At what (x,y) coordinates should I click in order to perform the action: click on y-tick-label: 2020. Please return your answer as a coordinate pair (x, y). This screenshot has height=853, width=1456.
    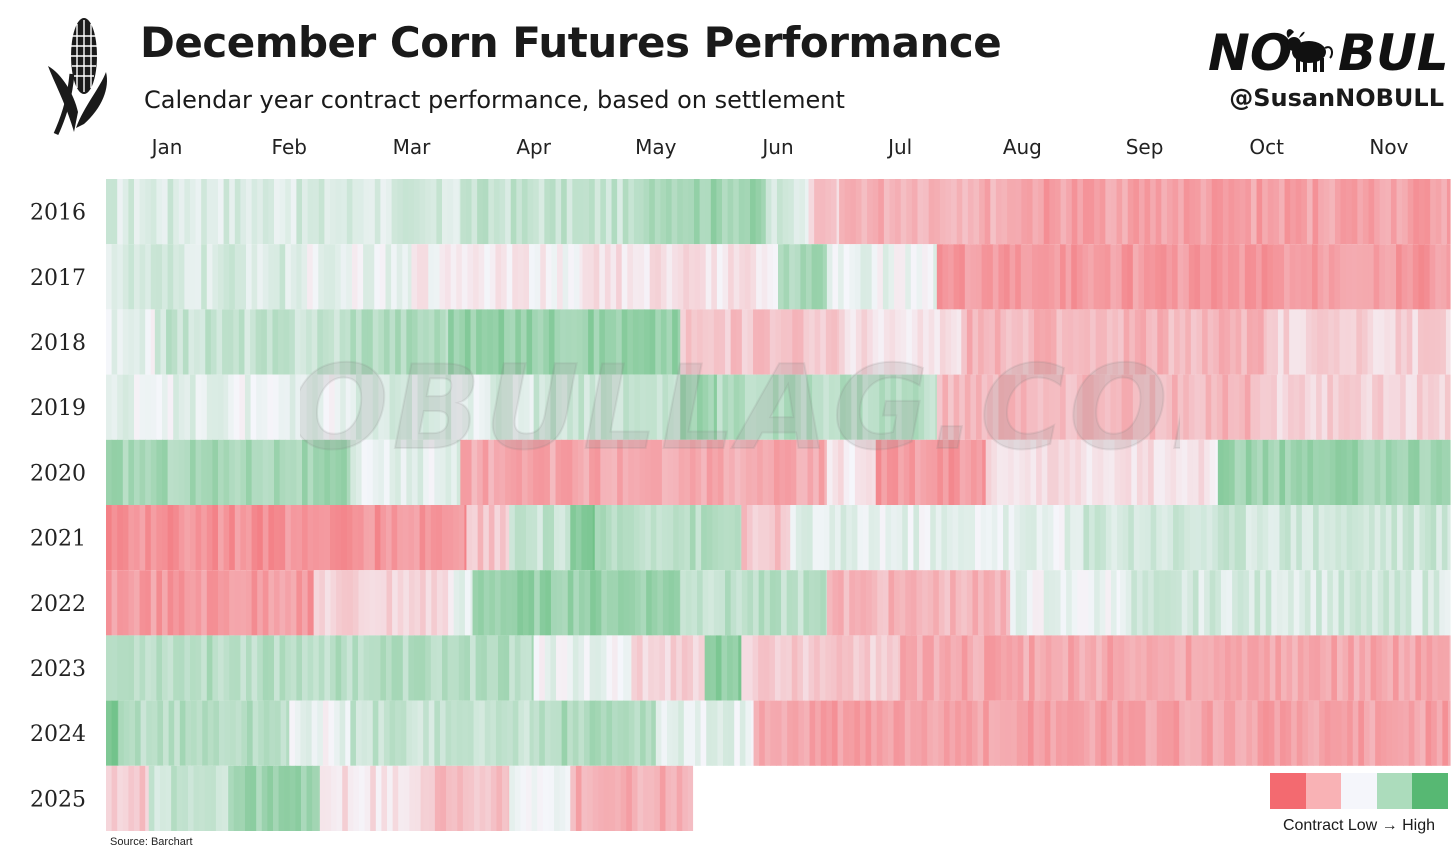
    Looking at the image, I should click on (58, 473).